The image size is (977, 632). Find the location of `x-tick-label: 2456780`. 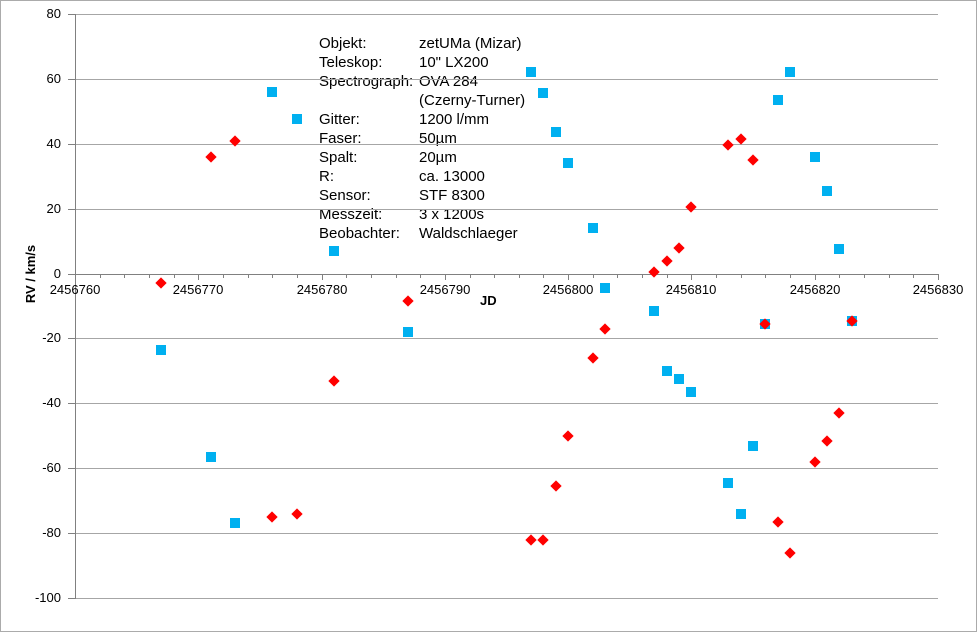

x-tick-label: 2456780 is located at coordinates (322, 289).